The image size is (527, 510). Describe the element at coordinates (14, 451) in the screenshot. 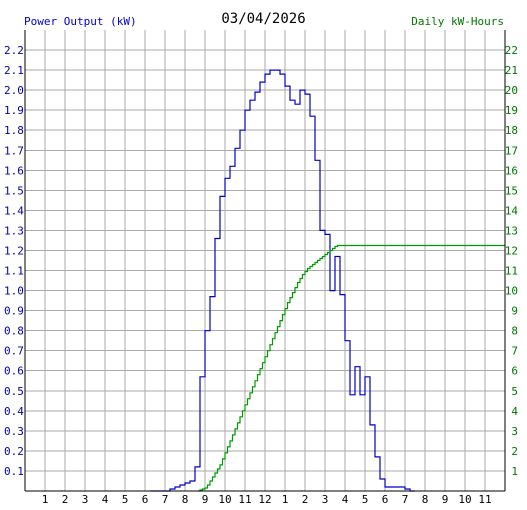

I see `left-tick-label: 0.2` at that location.